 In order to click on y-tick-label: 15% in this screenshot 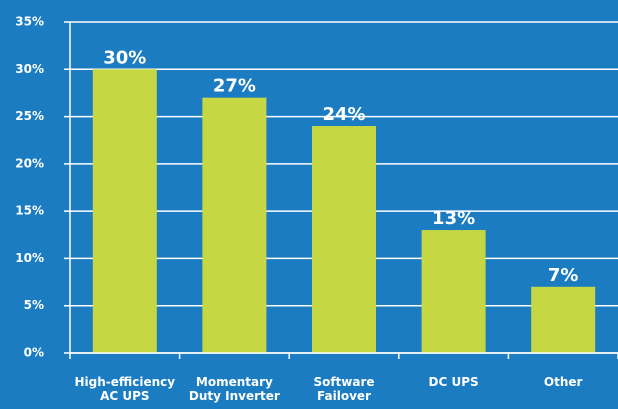, I will do `click(29, 211)`.